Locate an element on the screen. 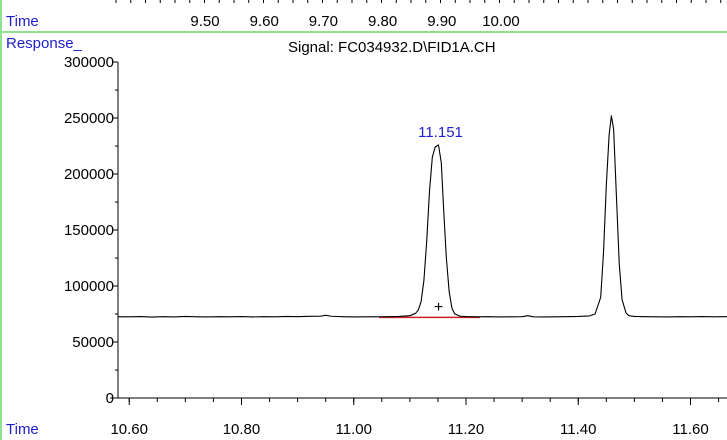 The height and width of the screenshot is (440, 727). y-tick-label: 0 is located at coordinates (110, 398).